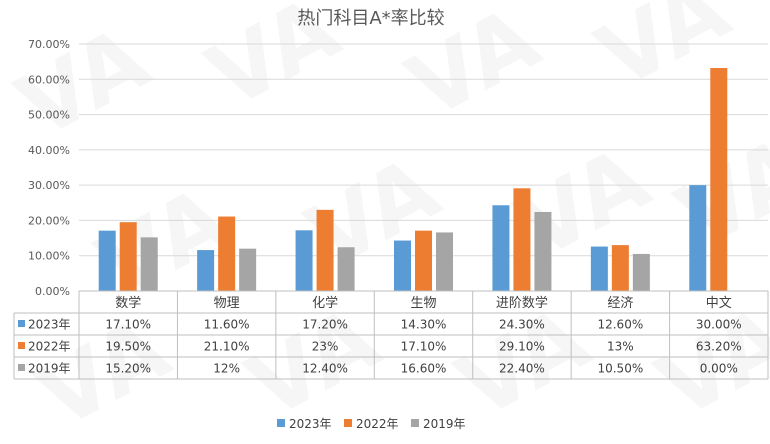 This screenshot has height=444, width=770. Describe the element at coordinates (227, 303) in the screenshot. I see `category-label: 物理` at that location.